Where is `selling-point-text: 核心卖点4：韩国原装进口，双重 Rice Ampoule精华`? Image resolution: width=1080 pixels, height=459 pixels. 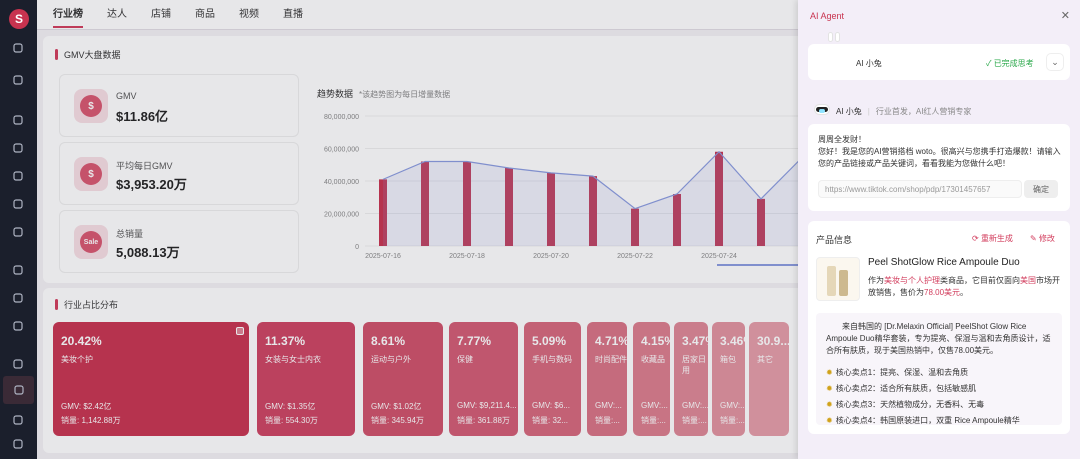 selling-point-text: 核心卖点4：韩国原装进口，双重 Rice Ampoule精华 is located at coordinates (927, 420).